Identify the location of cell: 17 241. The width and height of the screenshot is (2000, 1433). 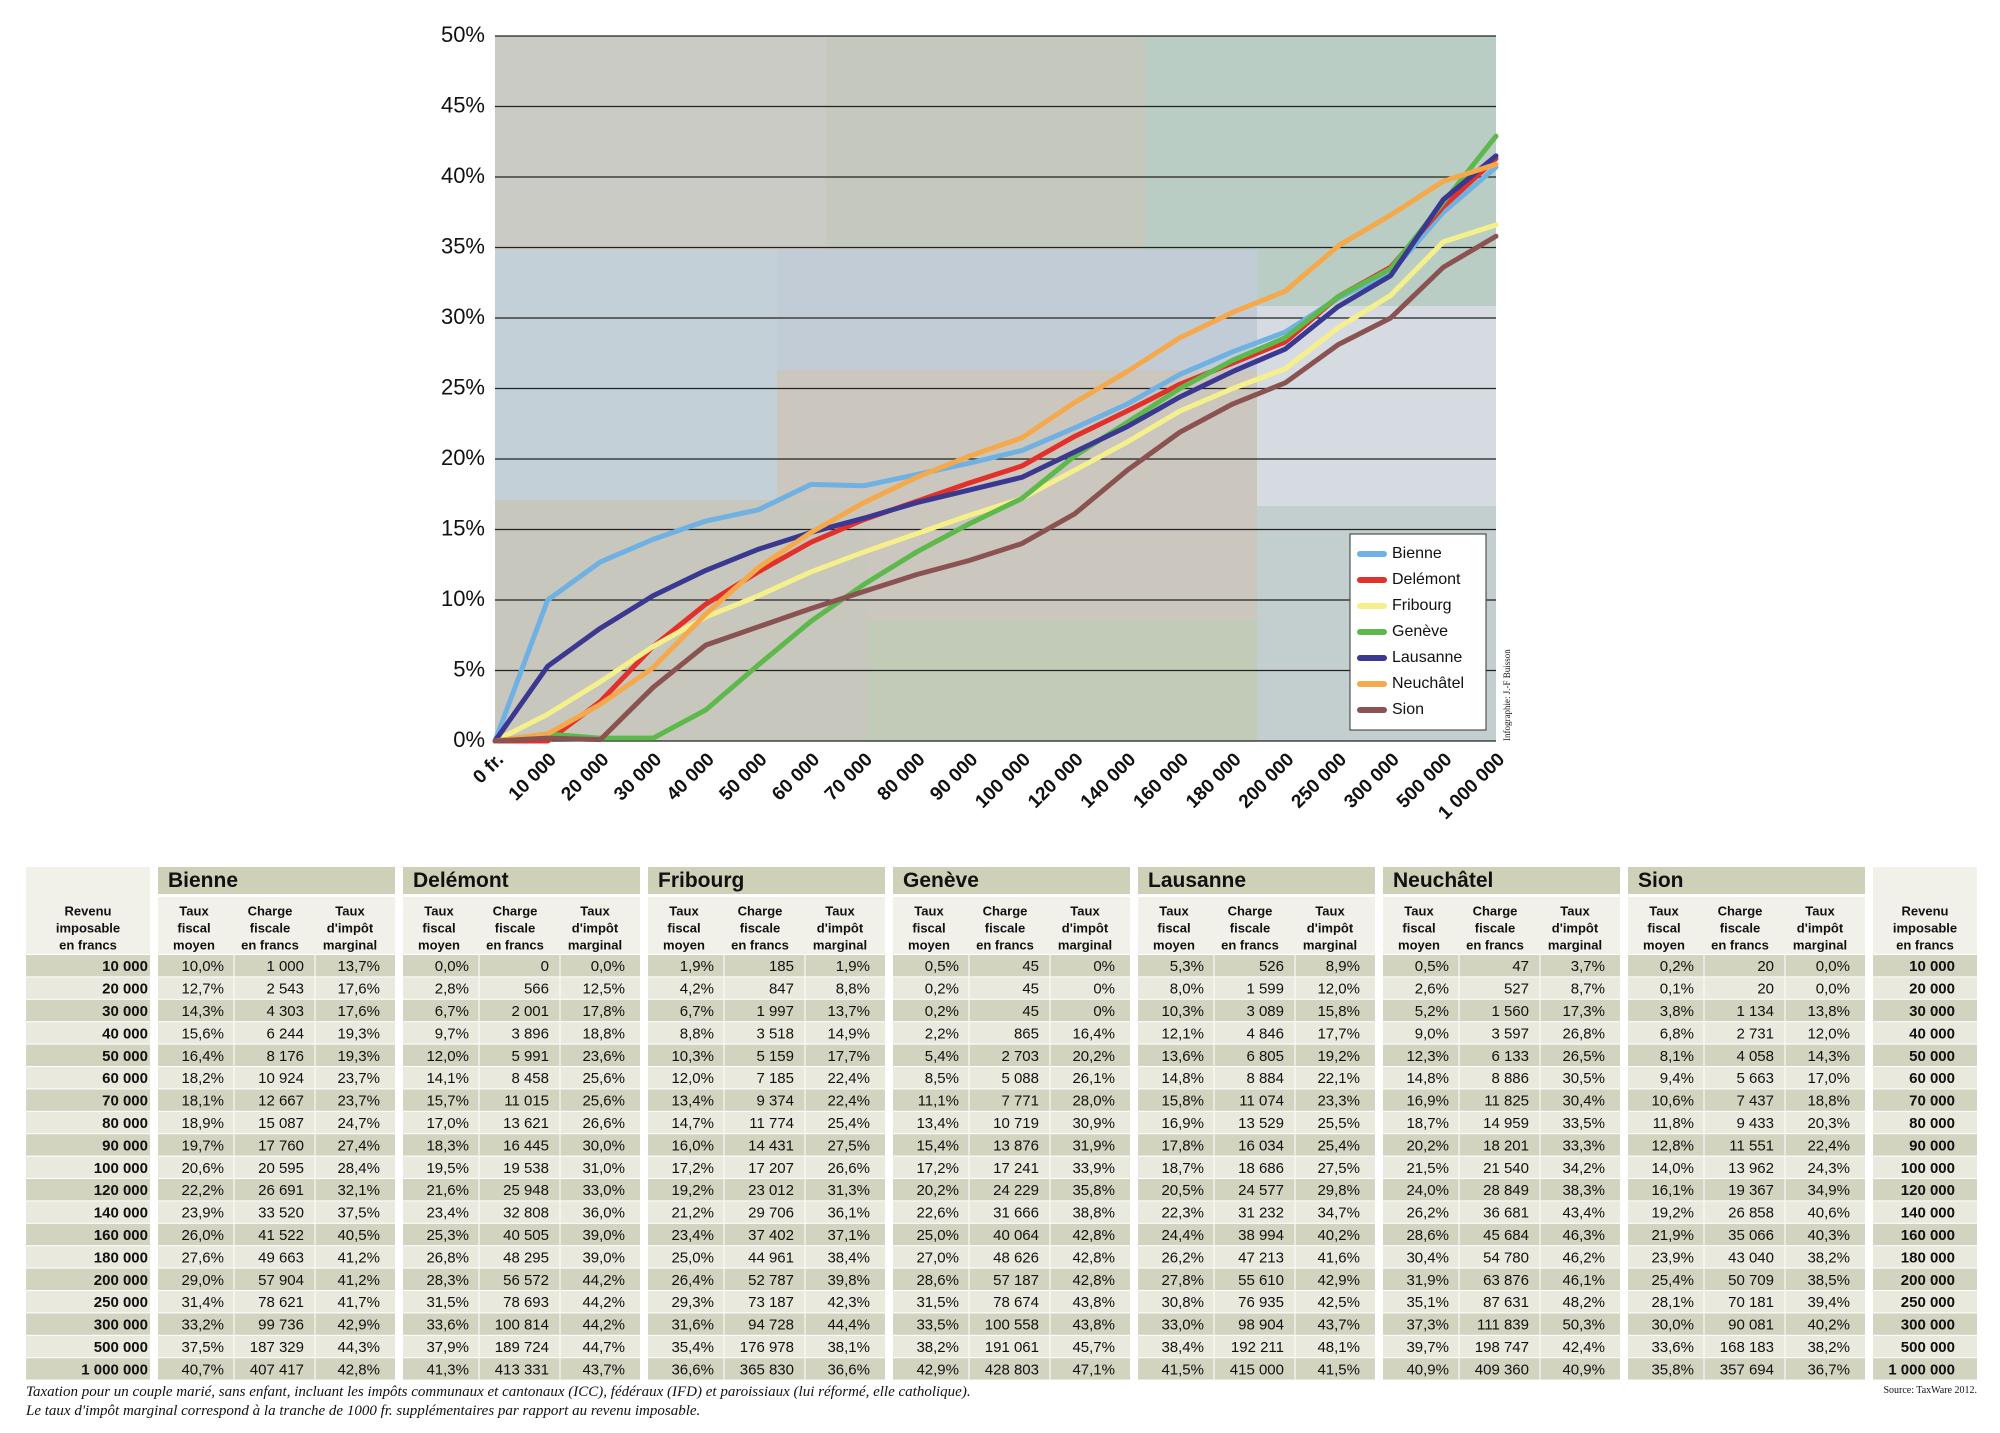
(1016, 1168).